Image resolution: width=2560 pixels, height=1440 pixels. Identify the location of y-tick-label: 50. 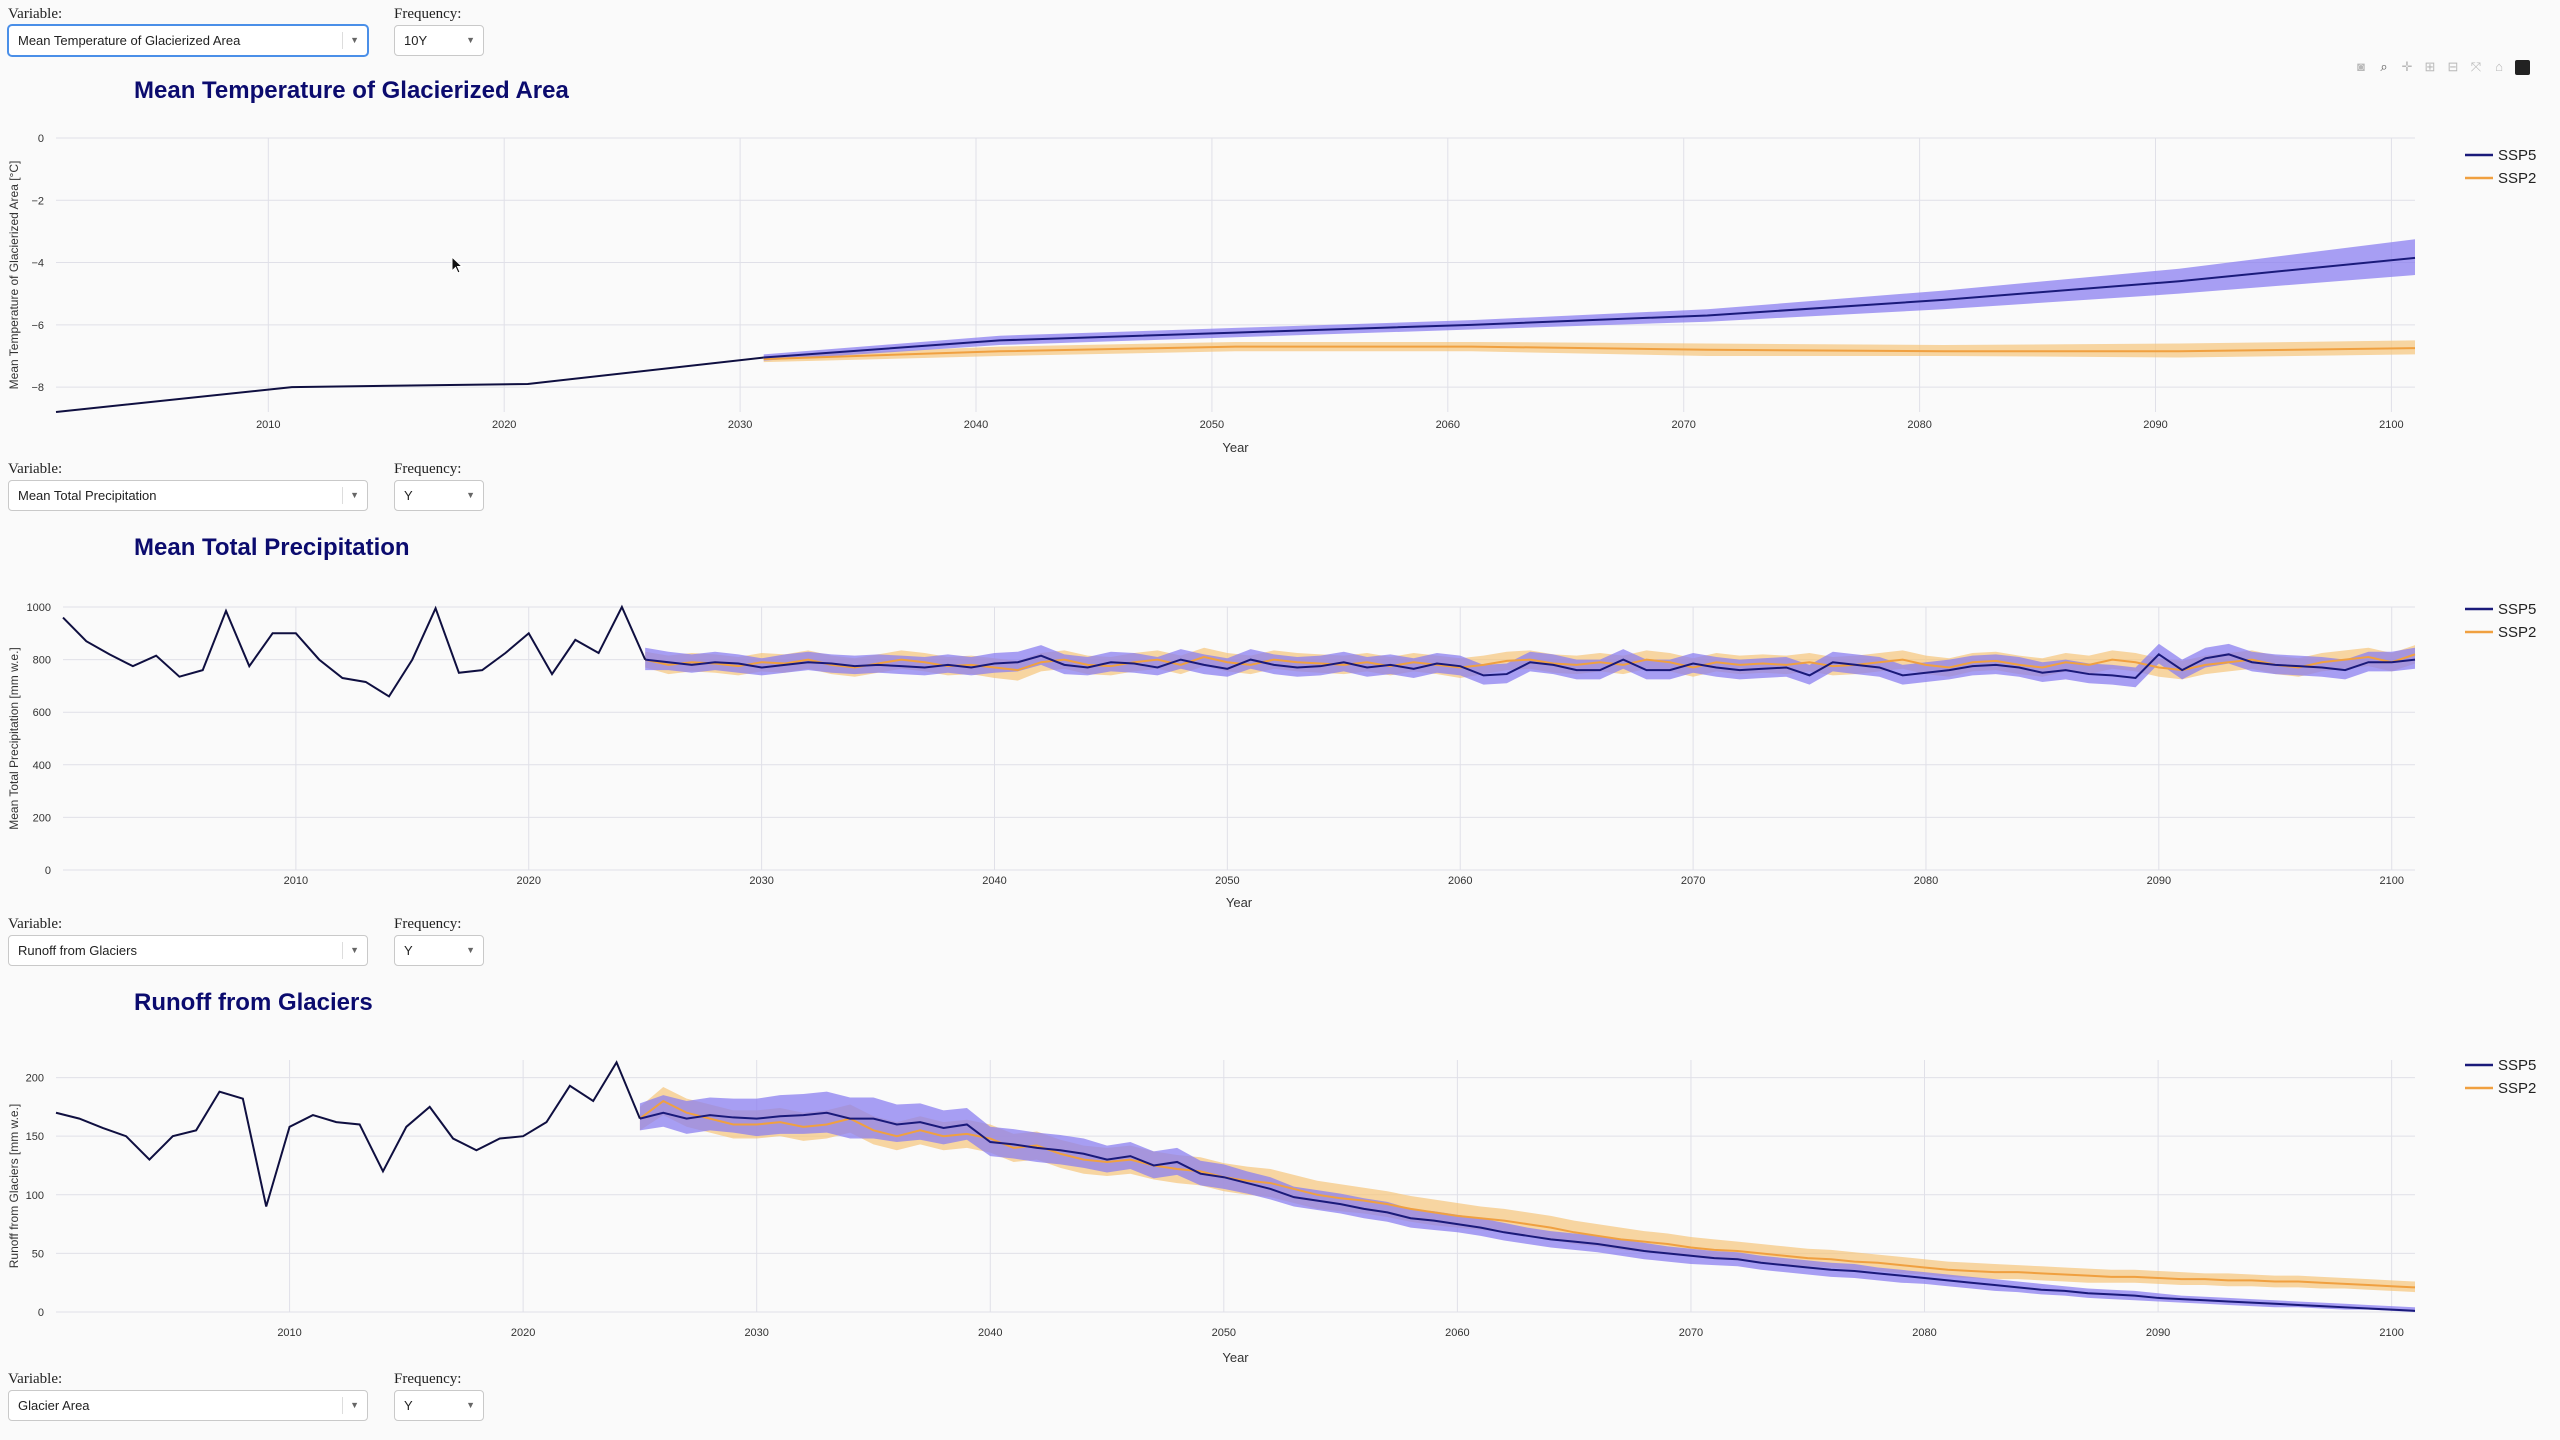
(38, 1254).